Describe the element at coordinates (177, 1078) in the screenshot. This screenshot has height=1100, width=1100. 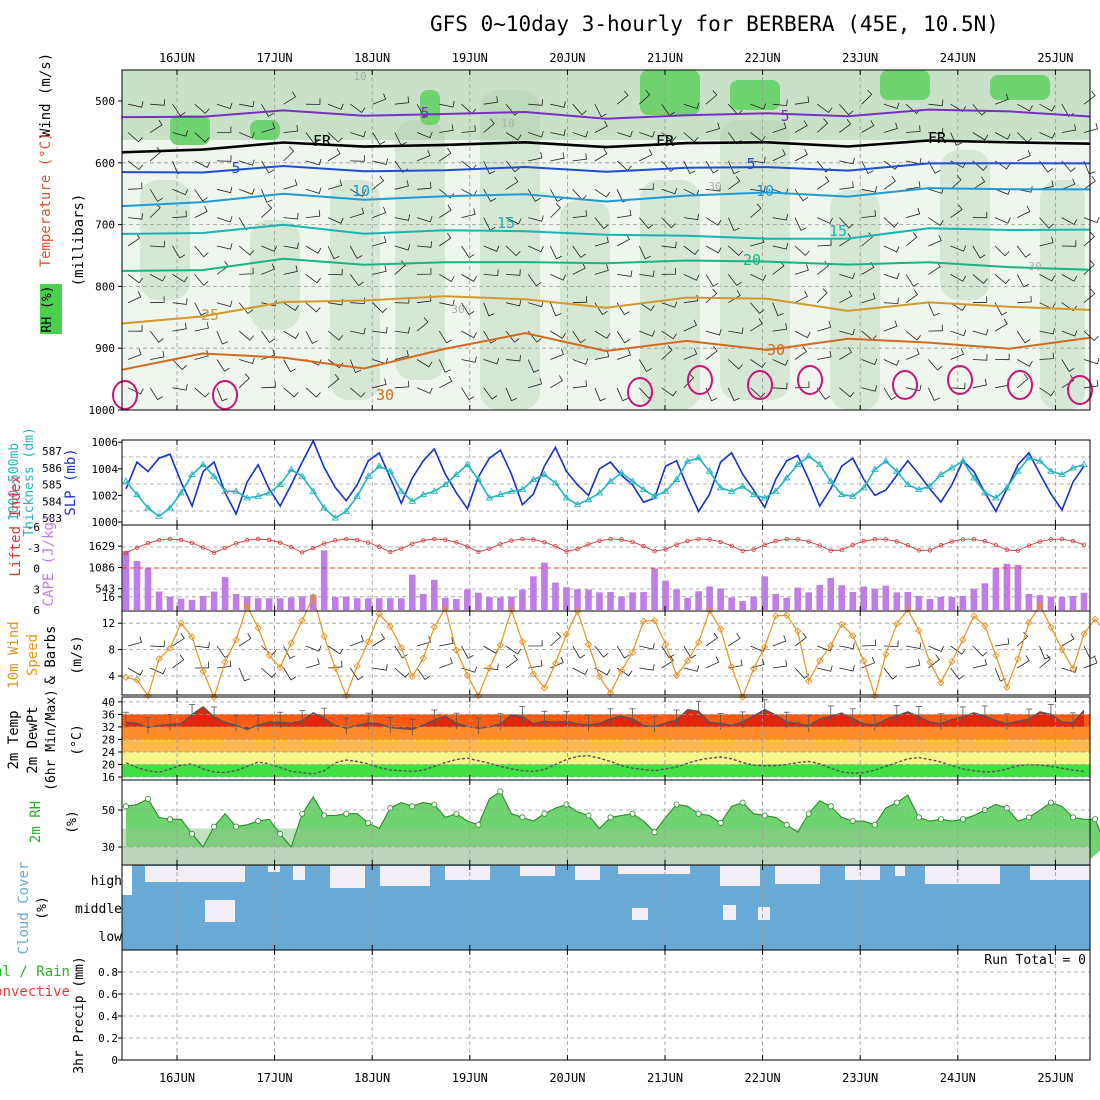
I see `date-label-bottom: 16JUN` at that location.